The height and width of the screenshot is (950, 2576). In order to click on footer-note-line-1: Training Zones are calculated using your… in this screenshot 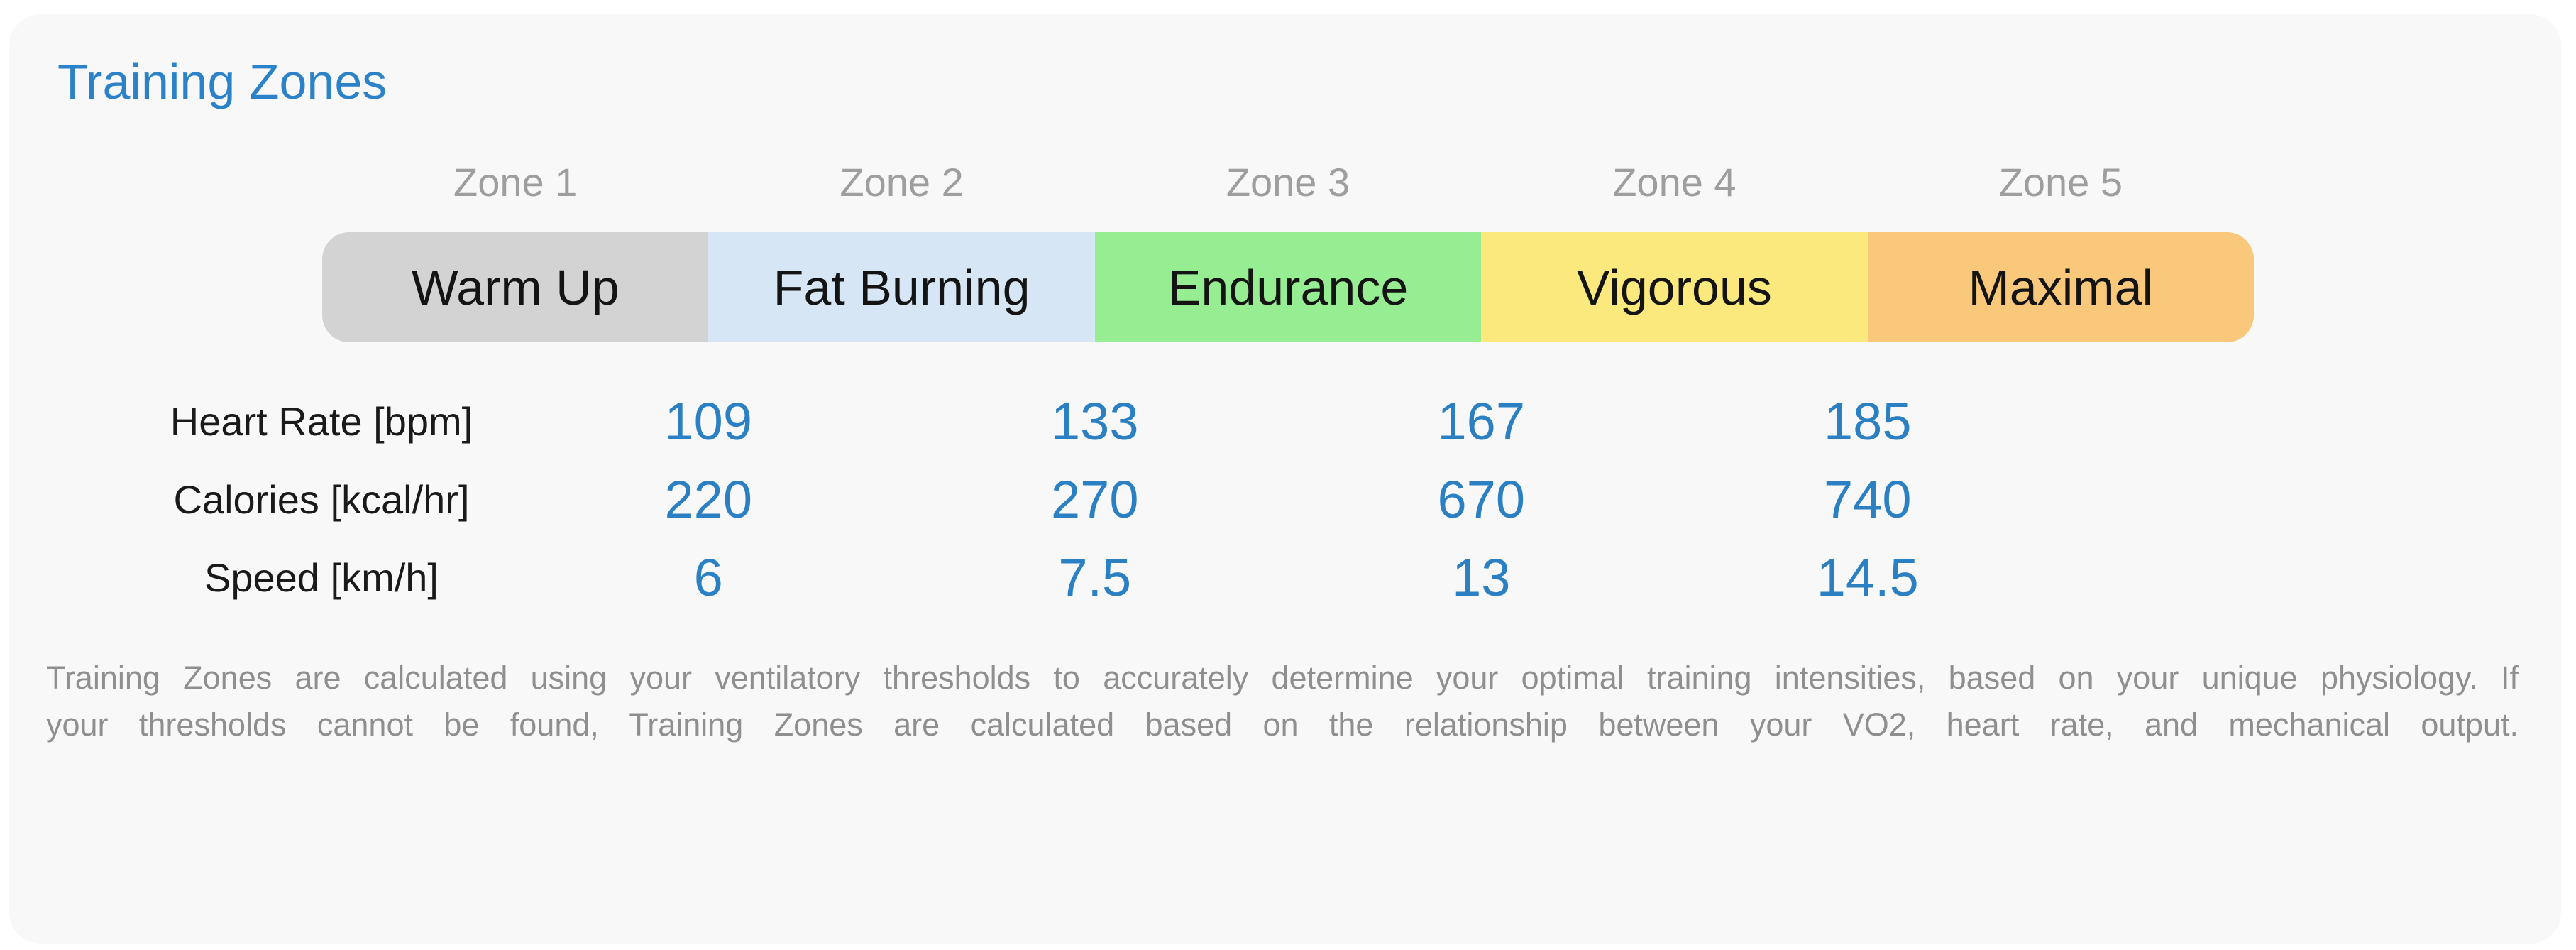, I will do `click(1282, 678)`.